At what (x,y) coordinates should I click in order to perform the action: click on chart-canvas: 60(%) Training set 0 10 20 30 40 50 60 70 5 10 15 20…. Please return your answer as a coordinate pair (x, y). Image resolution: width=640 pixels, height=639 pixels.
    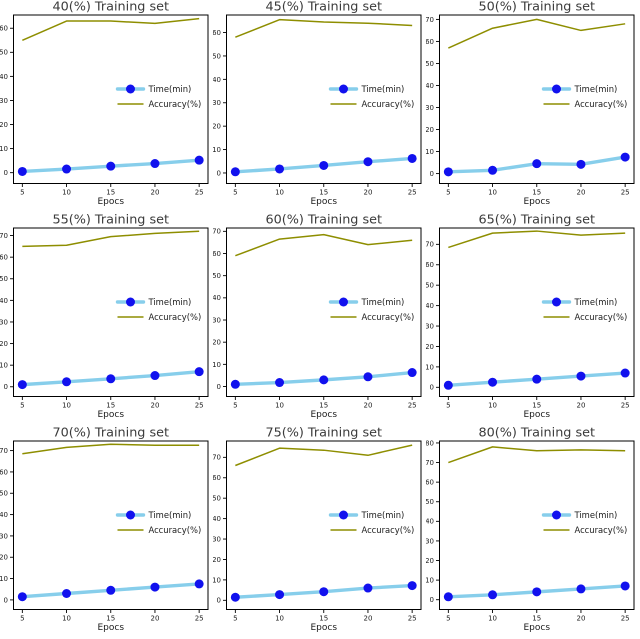
    Looking at the image, I should click on (317, 316).